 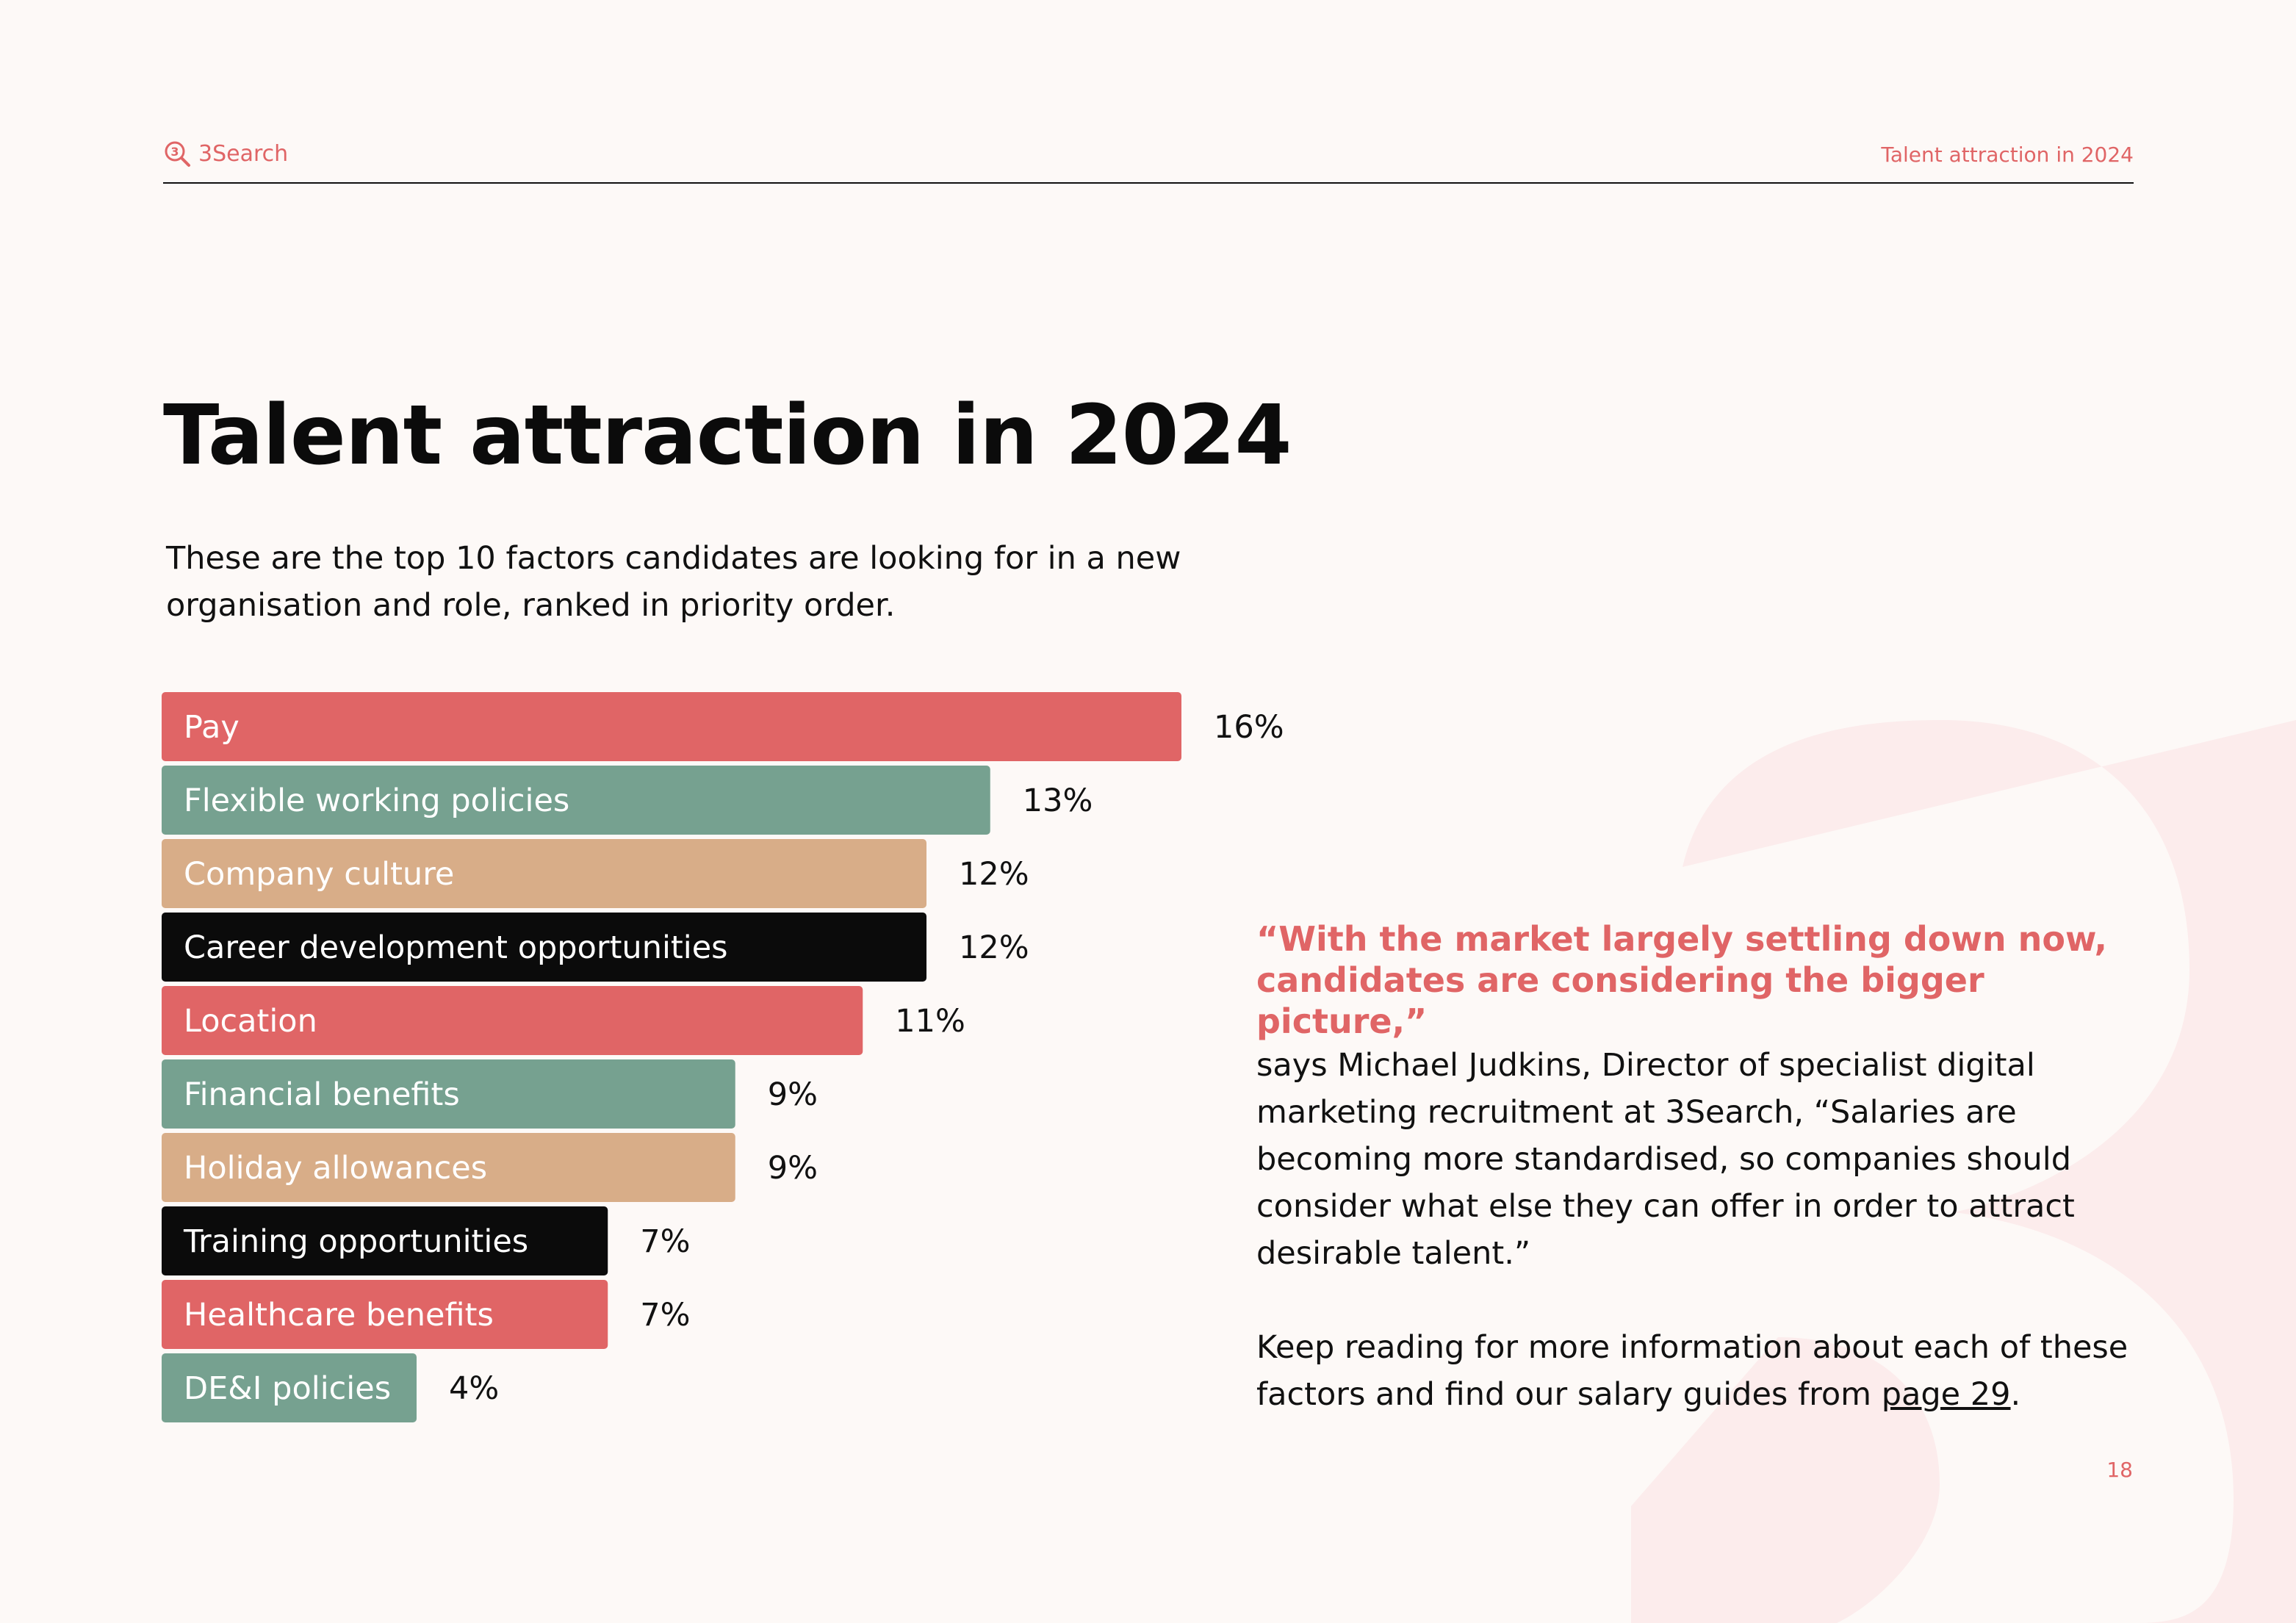 What do you see at coordinates (376, 801) in the screenshot?
I see `bar-category-label: Flexible working policies` at bounding box center [376, 801].